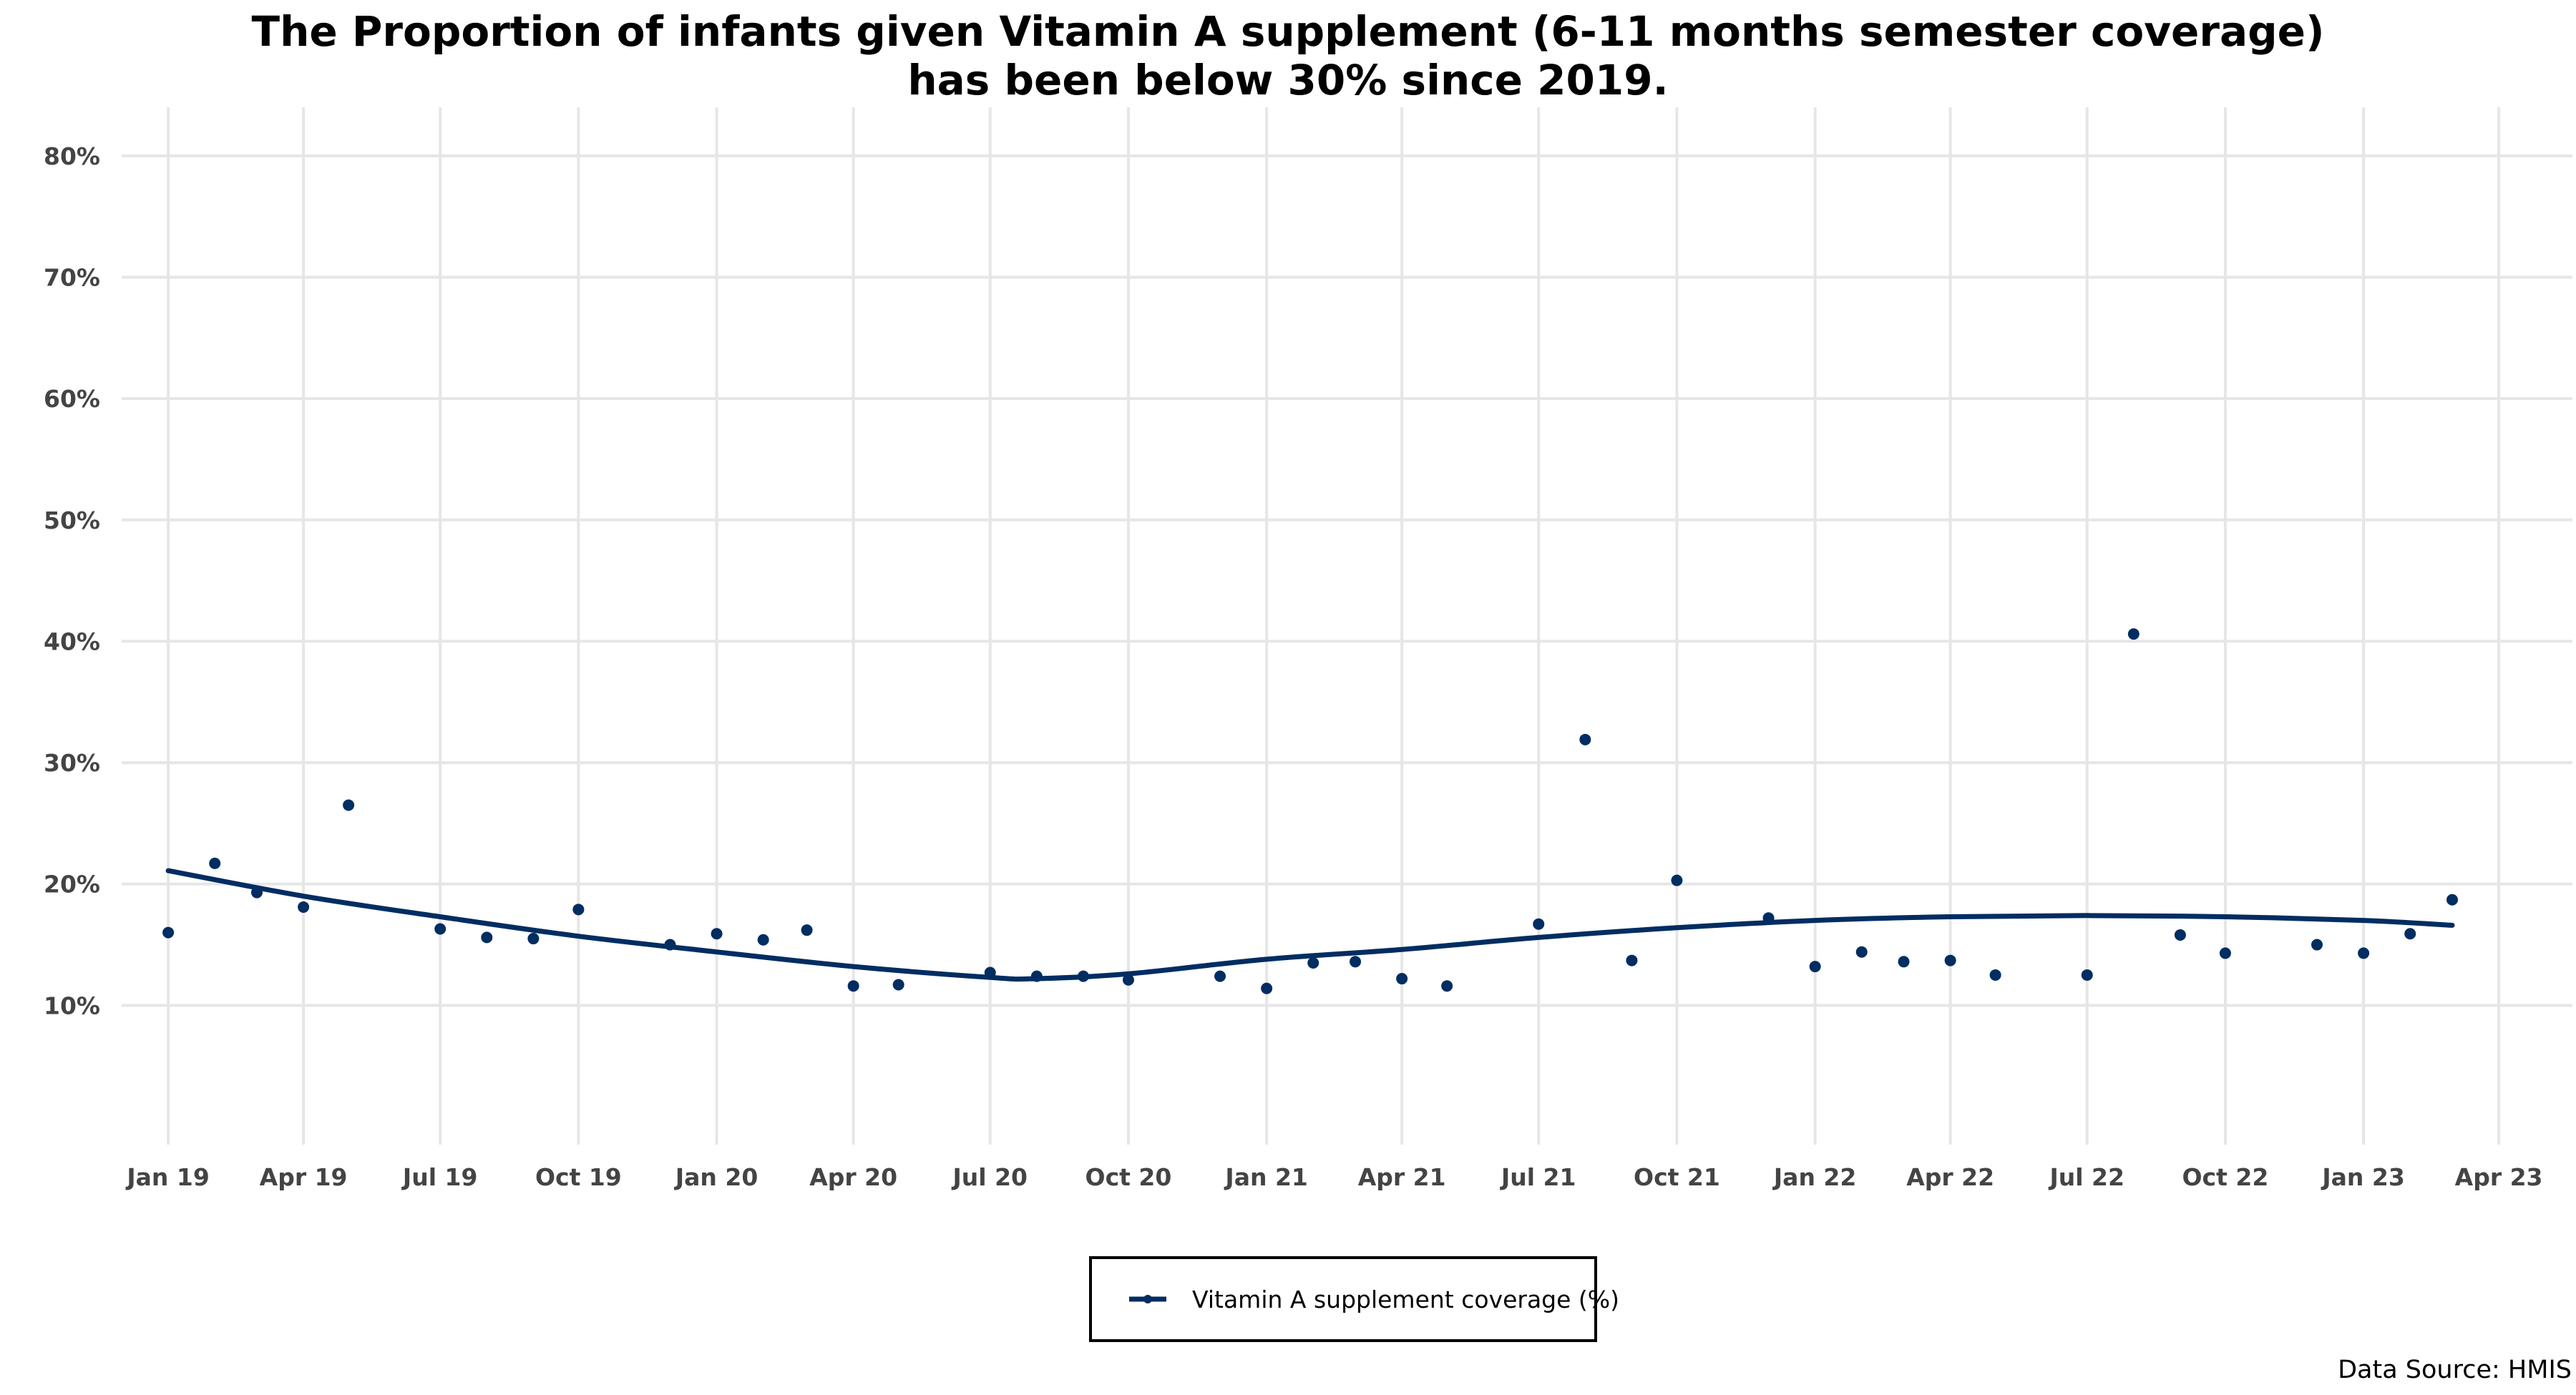 Image resolution: width=2576 pixels, height=1395 pixels. I want to click on legend-box, so click(1343, 1299).